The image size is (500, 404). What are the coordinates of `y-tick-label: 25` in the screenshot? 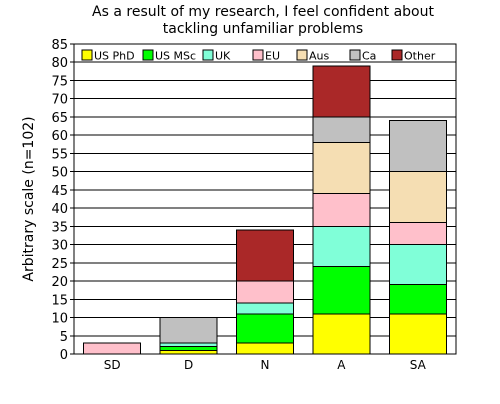 It's located at (59, 264).